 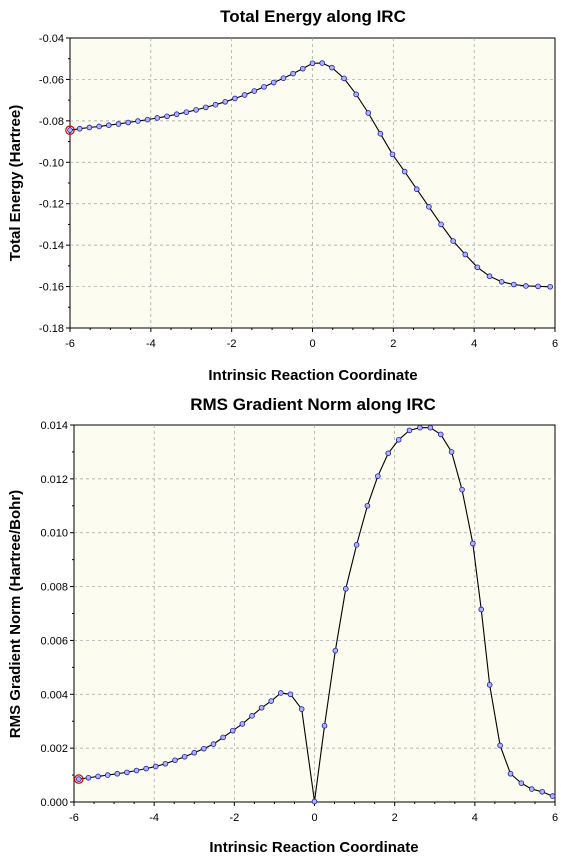 What do you see at coordinates (51, 288) in the screenshot?
I see `energy-y-tick-label: -0.16` at bounding box center [51, 288].